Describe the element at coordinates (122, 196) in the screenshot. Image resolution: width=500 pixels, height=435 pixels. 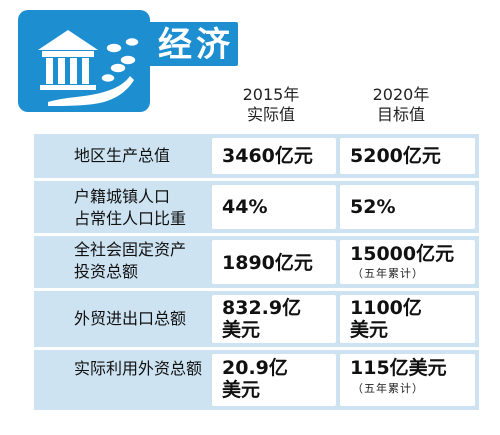
I see `row-label: 户籍城镇人口` at that location.